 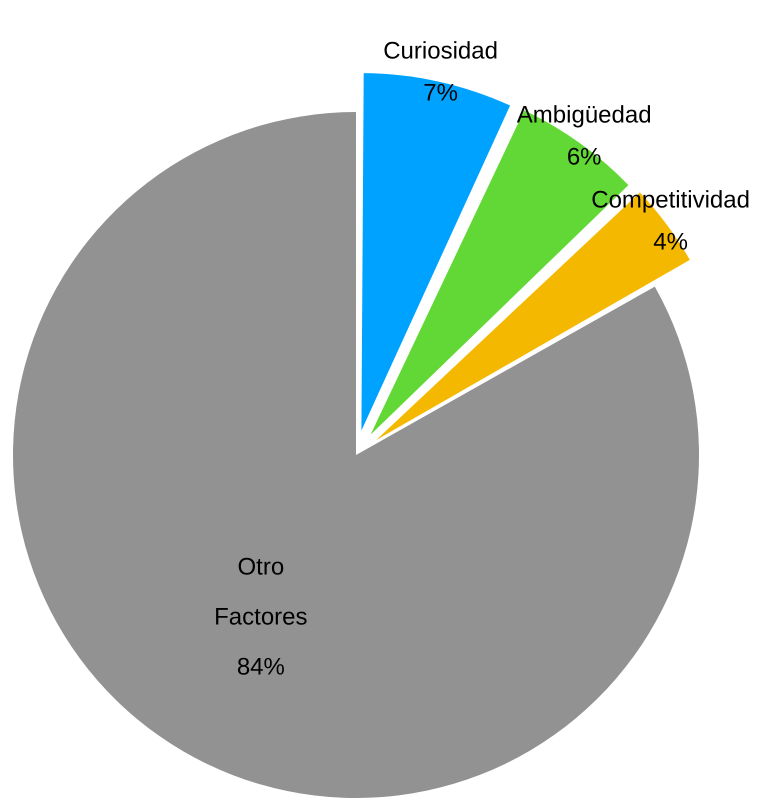 I want to click on data-label: 6%, so click(x=584, y=156).